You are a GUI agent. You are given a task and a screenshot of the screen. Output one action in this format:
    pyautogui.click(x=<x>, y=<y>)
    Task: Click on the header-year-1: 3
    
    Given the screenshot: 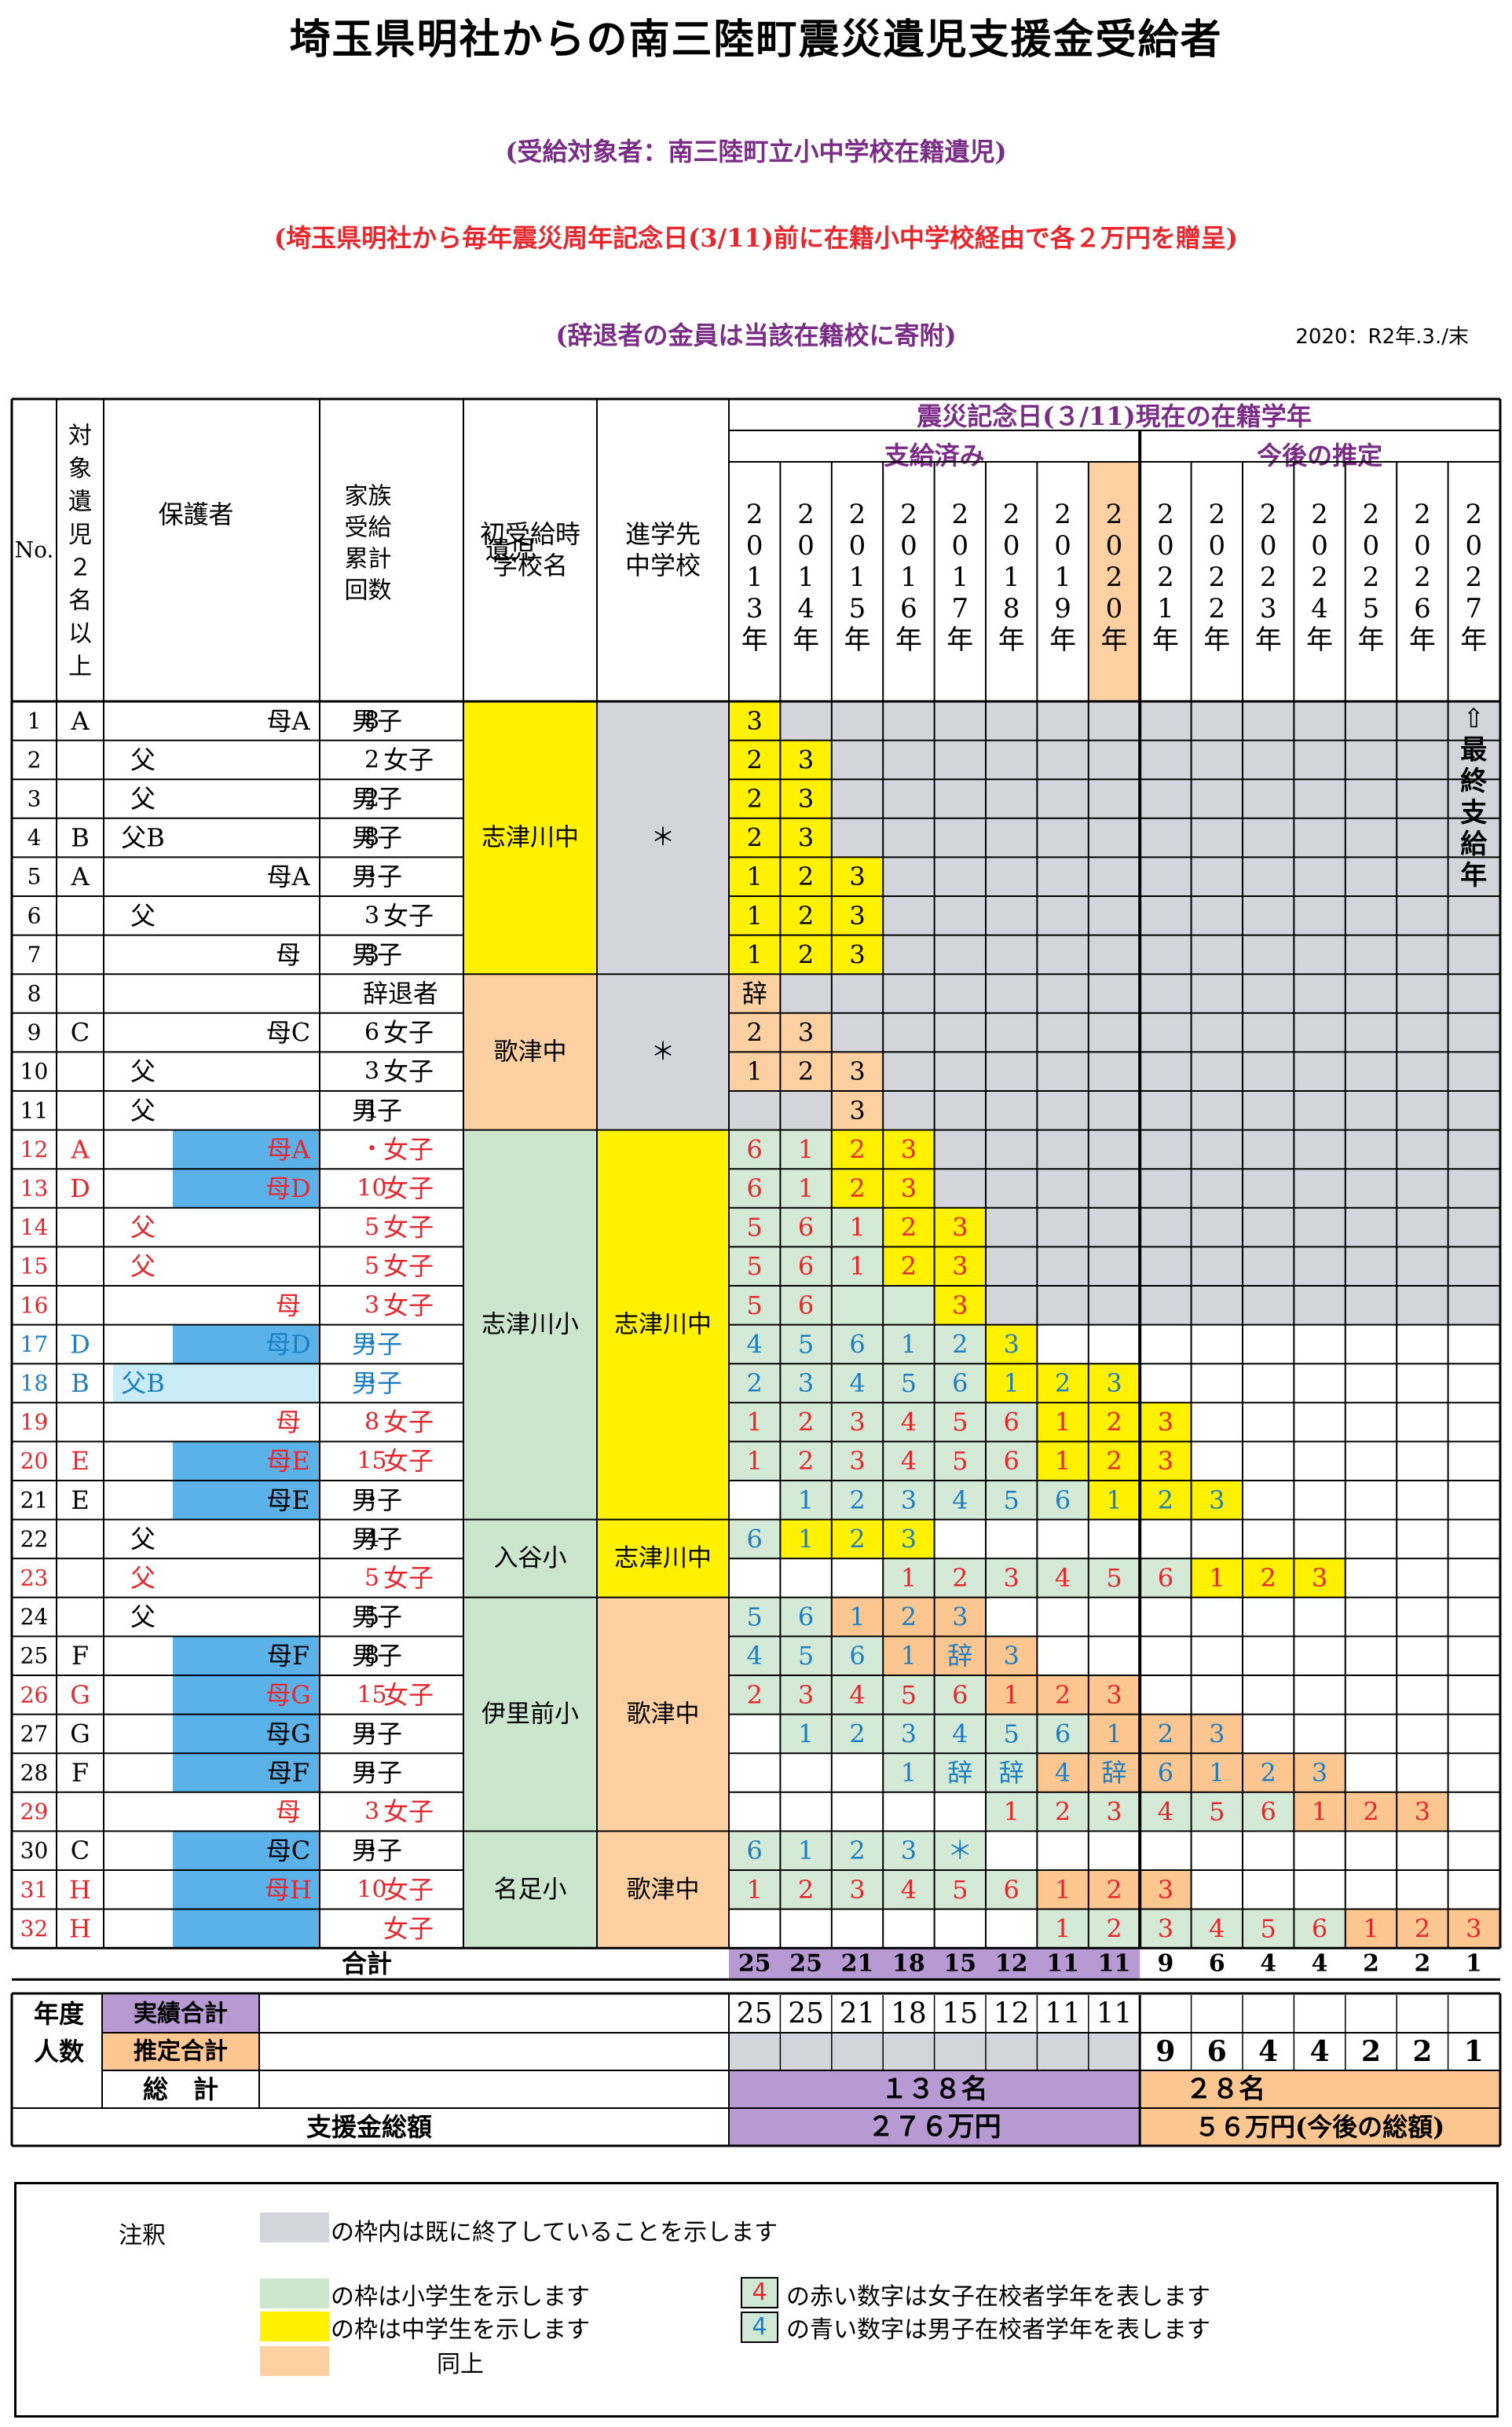 What is the action you would take?
    pyautogui.click(x=754, y=608)
    